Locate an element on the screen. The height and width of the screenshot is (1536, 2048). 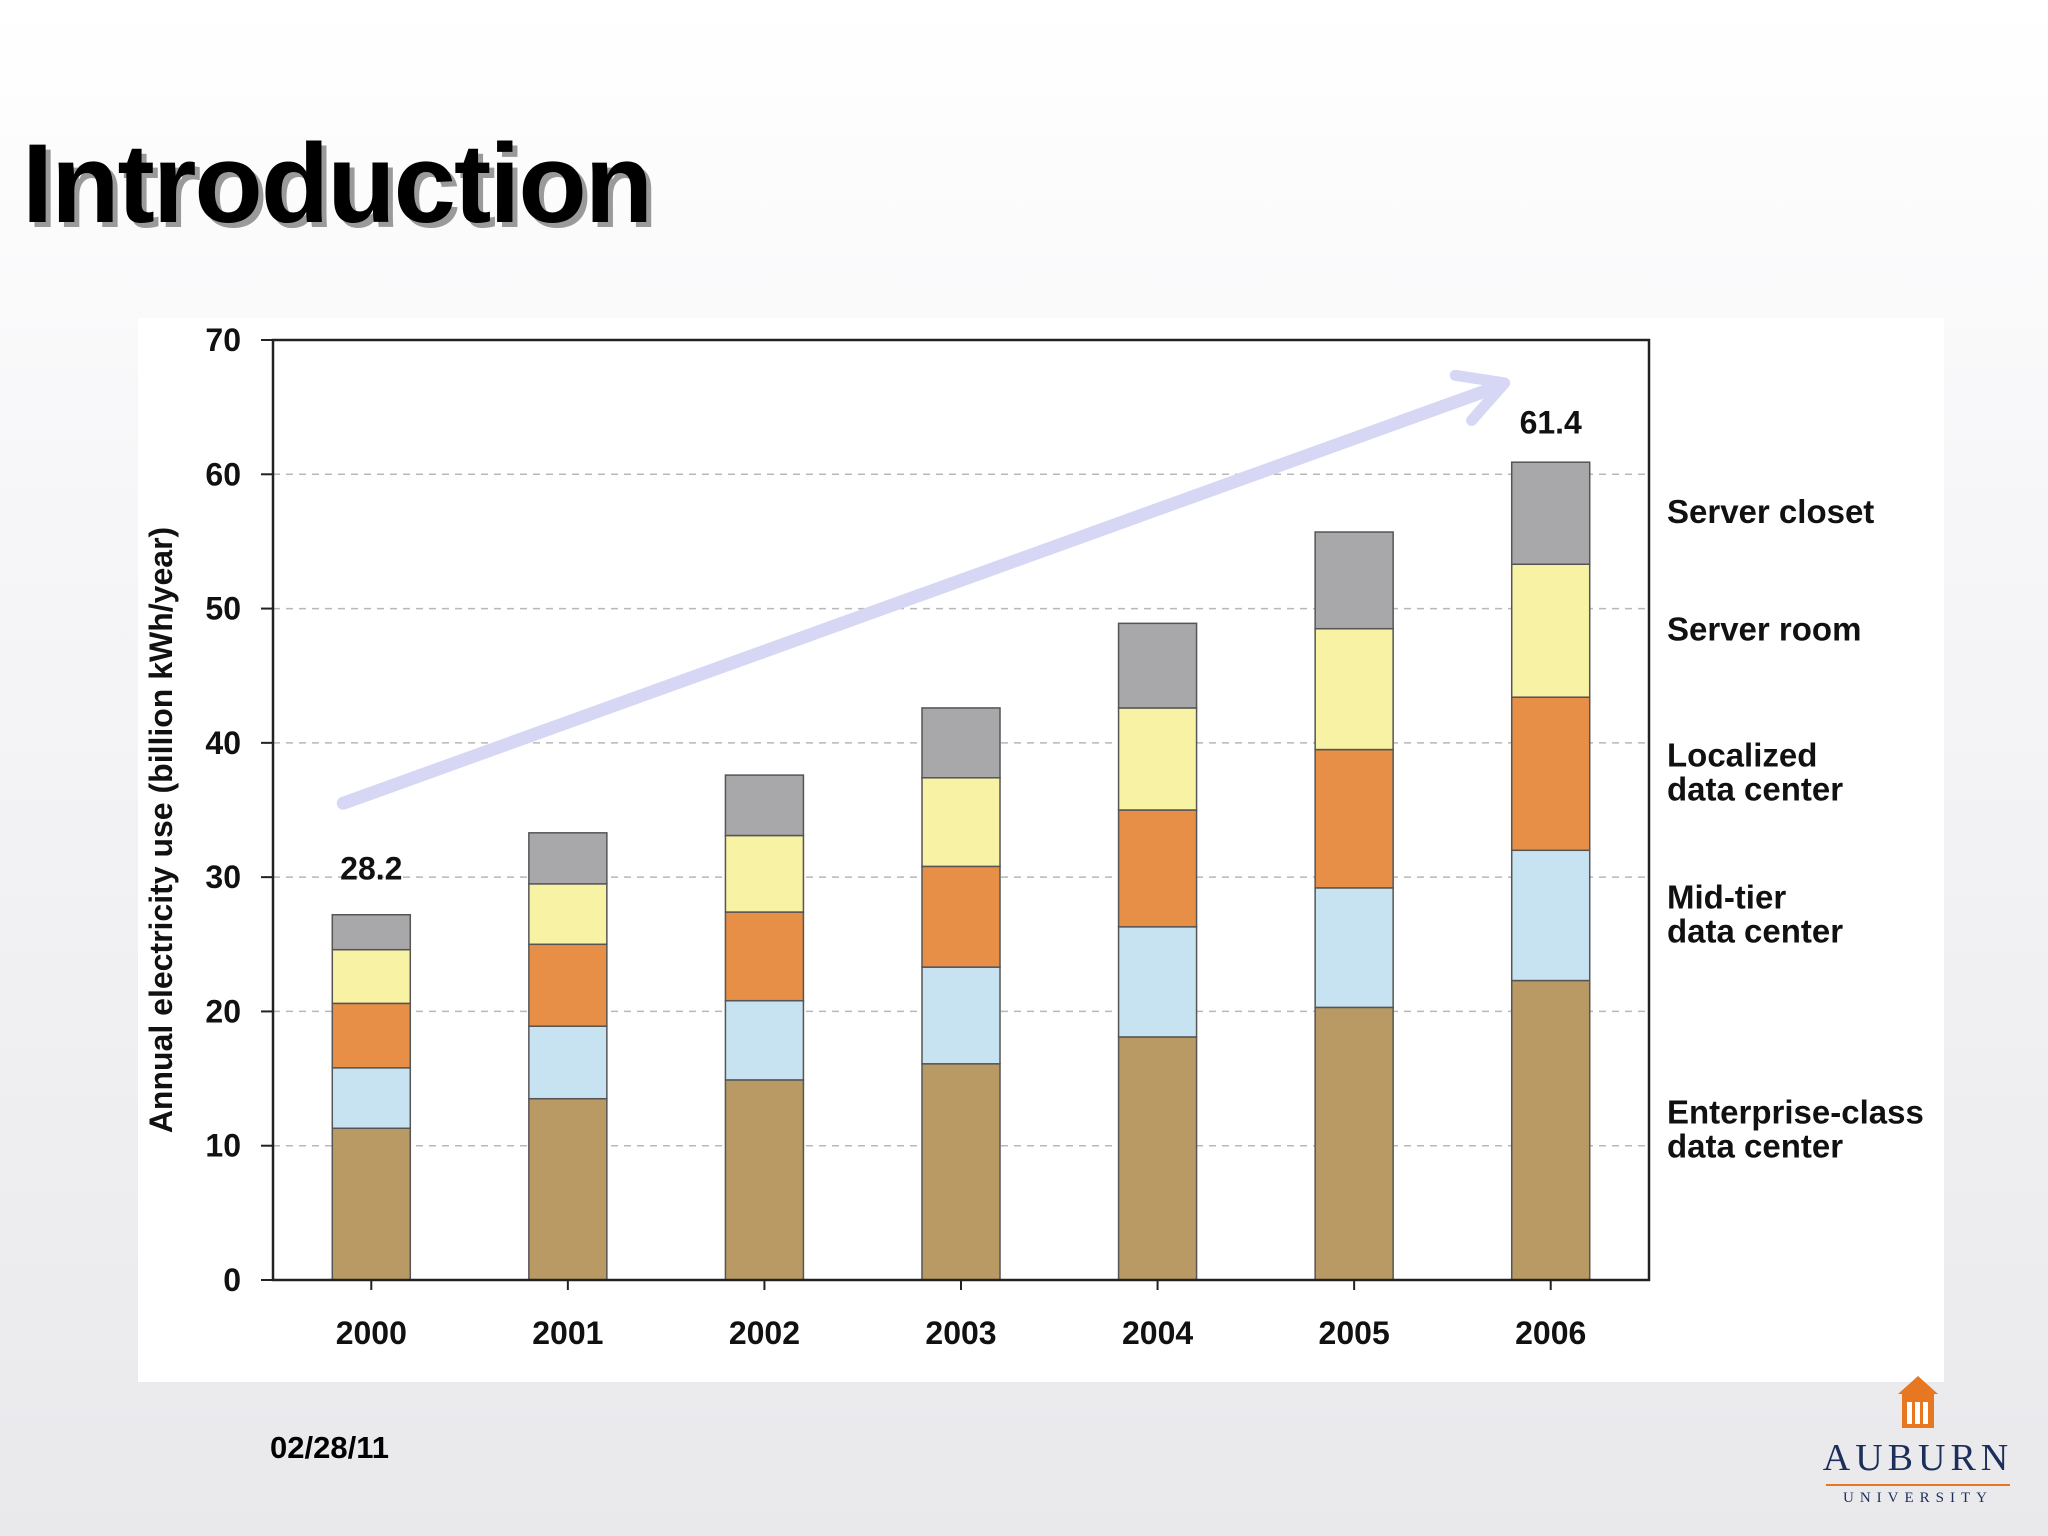
tower-icon is located at coordinates (1918, 1402).